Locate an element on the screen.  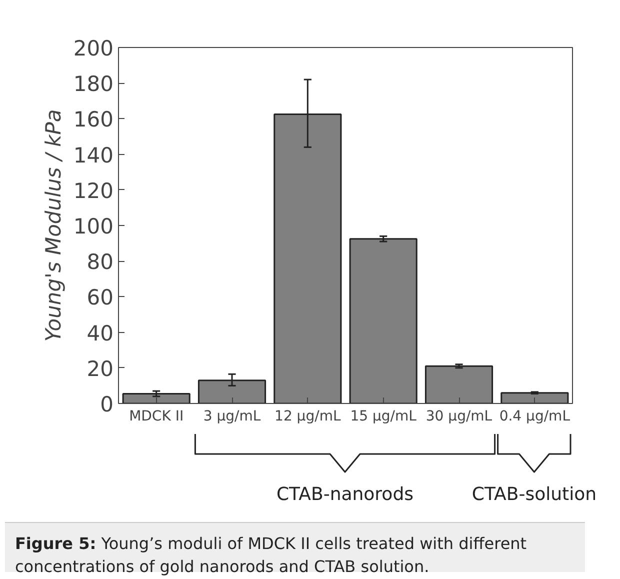
y-tick-label: 120 is located at coordinates (93, 190).